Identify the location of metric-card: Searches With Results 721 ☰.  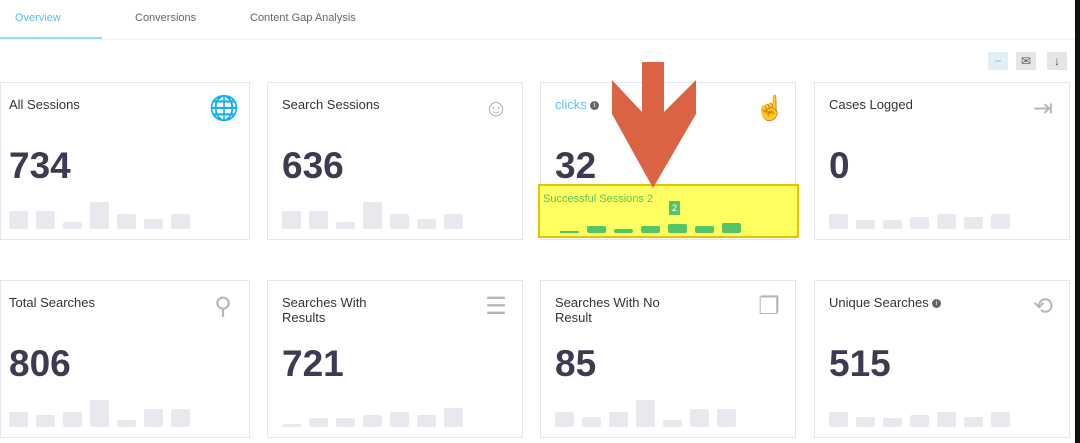
(395, 359).